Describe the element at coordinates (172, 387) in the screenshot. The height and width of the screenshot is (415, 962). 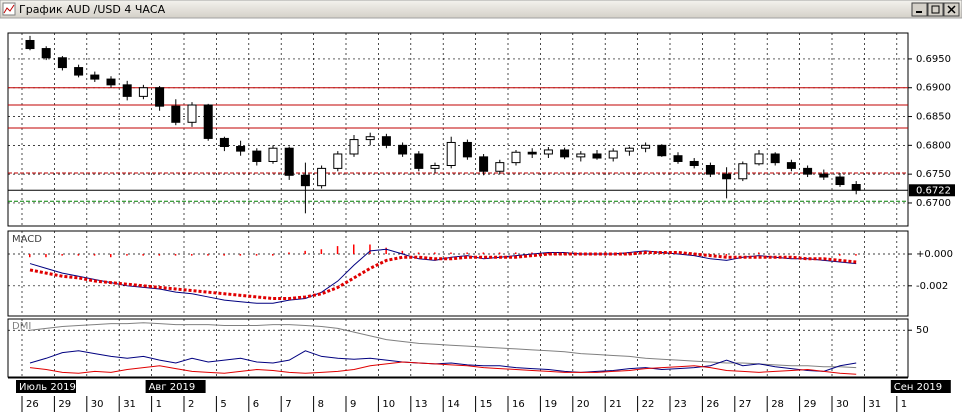
I see `month-label: Авг 2019` at that location.